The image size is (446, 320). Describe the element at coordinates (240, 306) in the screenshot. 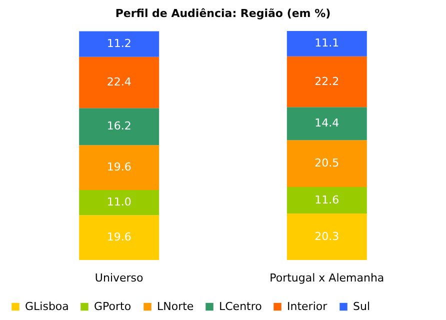

I see `legend-label: LCentro` at that location.